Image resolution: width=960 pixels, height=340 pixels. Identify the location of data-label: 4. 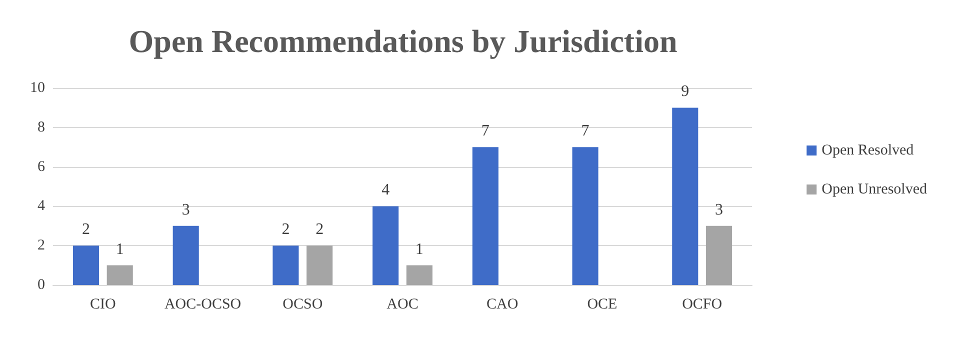
(386, 190).